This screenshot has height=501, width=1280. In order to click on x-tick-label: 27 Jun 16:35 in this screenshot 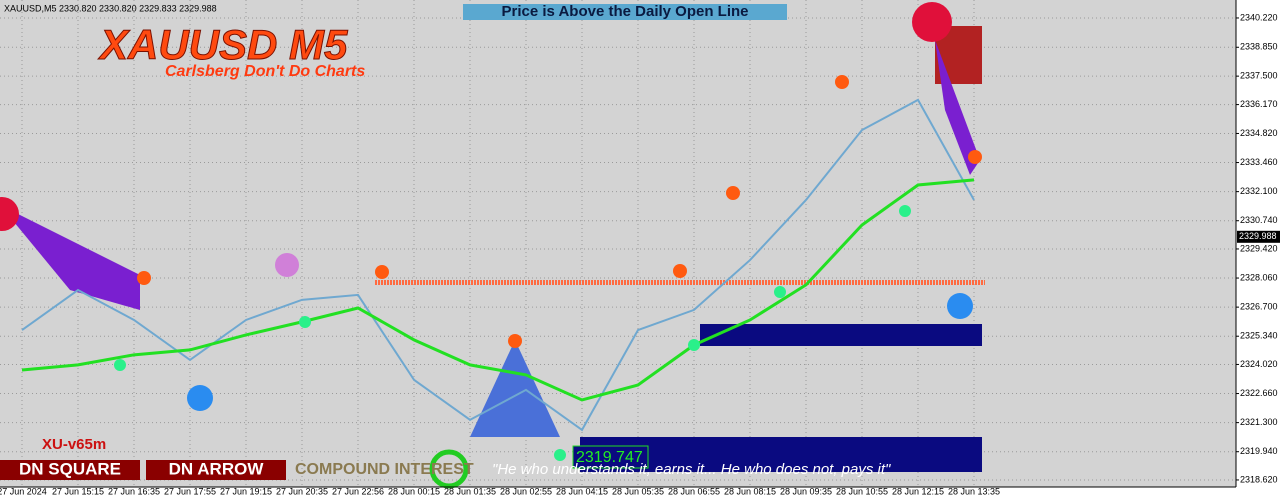, I will do `click(134, 491)`.